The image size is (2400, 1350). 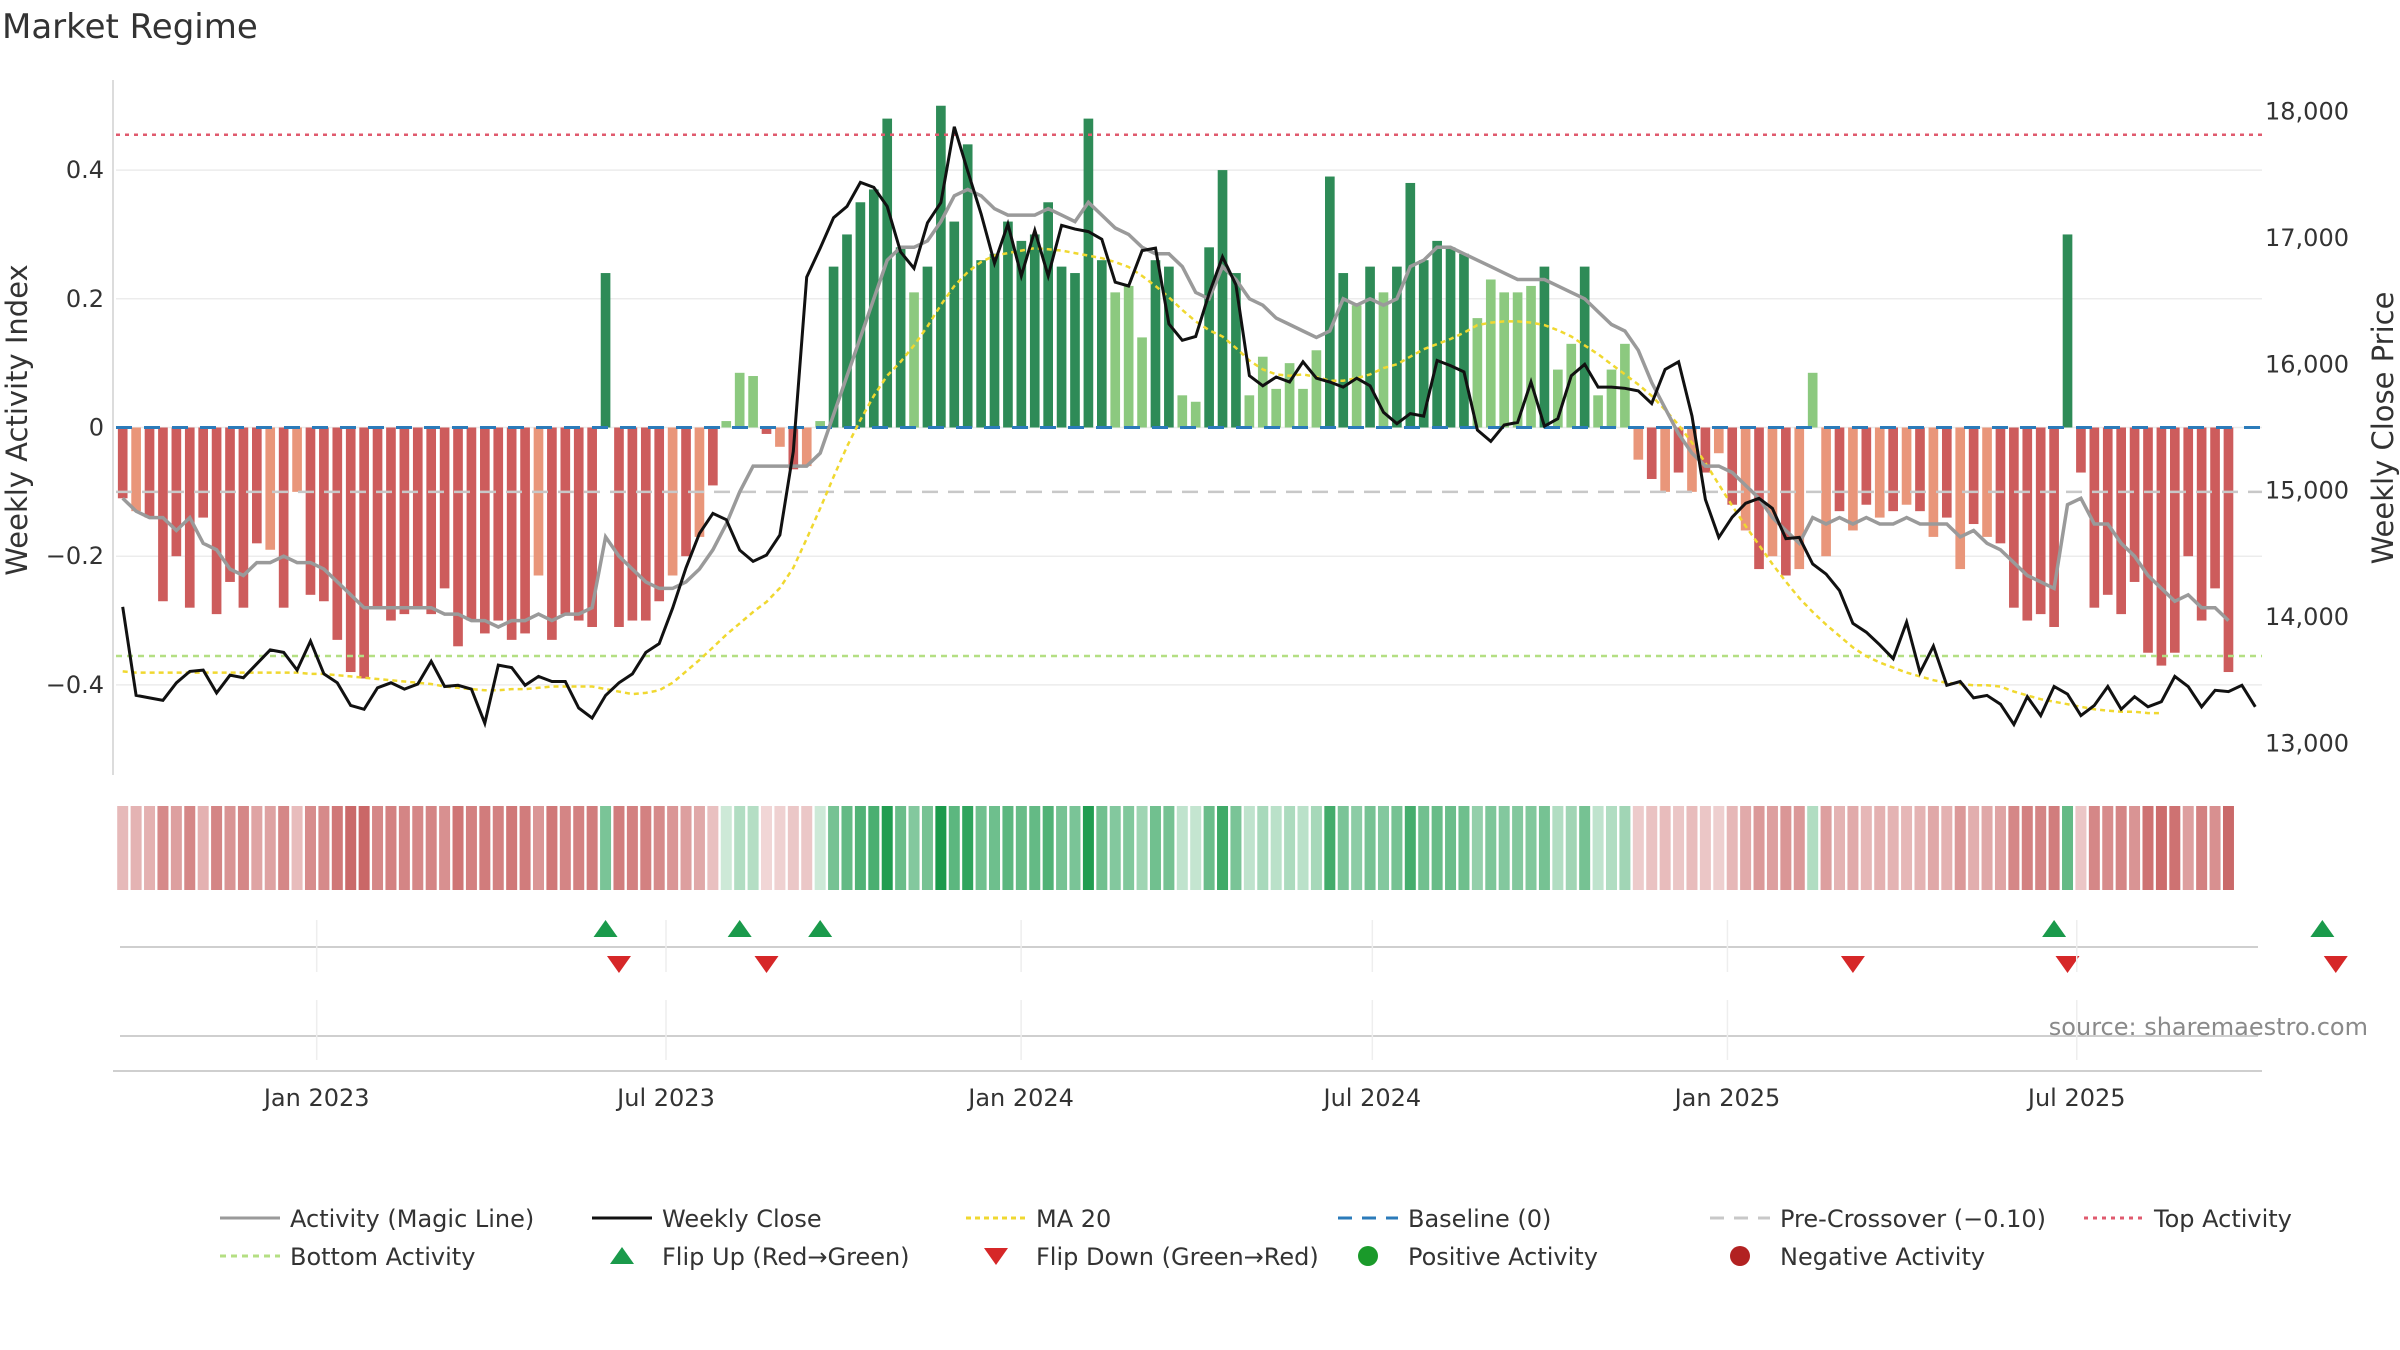 What do you see at coordinates (2076, 1098) in the screenshot?
I see `x-tick-label: Jul 2025` at bounding box center [2076, 1098].